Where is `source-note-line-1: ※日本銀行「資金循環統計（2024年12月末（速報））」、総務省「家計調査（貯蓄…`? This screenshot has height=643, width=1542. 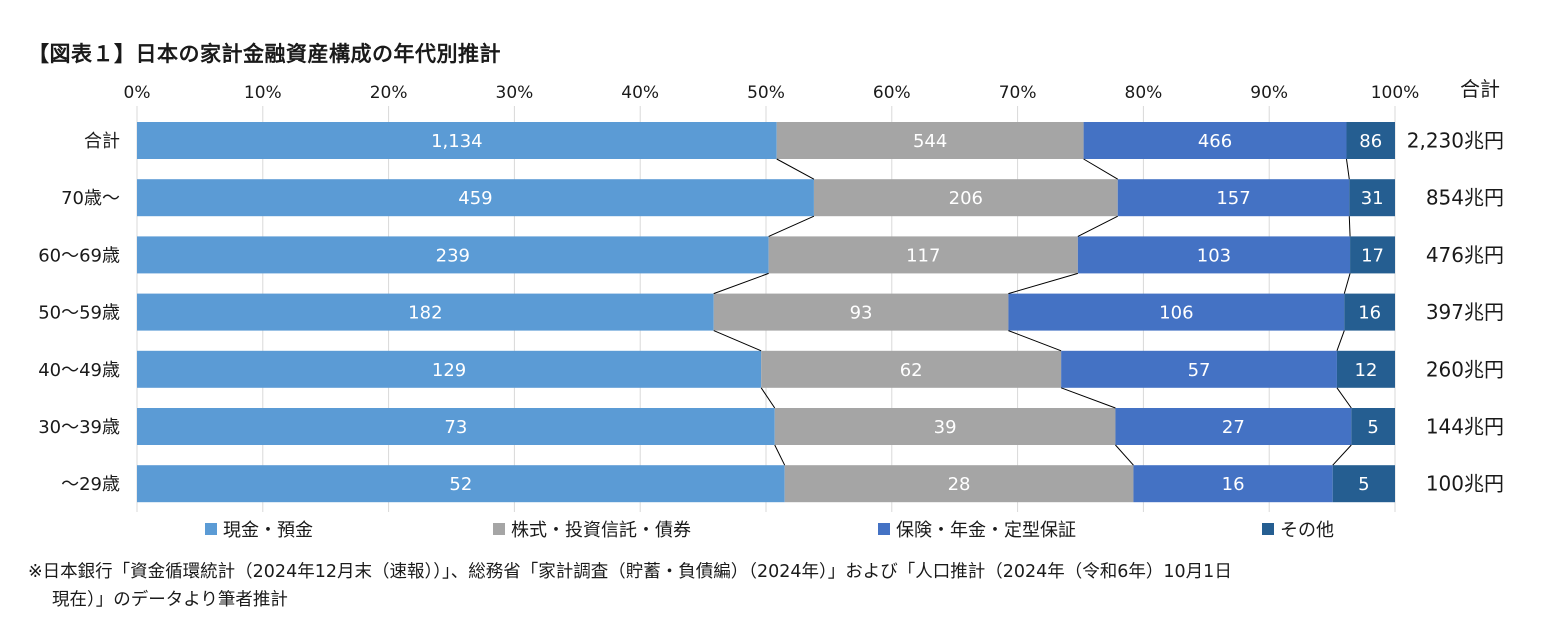
source-note-line-1: ※日本銀行「資金循環統計（2024年12月末（速報））」、総務省「家計調査（貯蓄… is located at coordinates (630, 572).